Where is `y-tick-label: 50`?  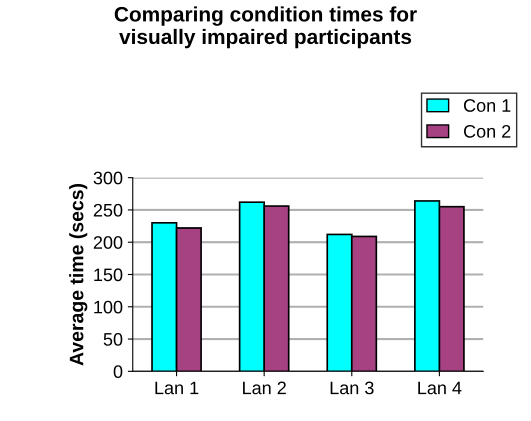 y-tick-label: 50 is located at coordinates (113, 339).